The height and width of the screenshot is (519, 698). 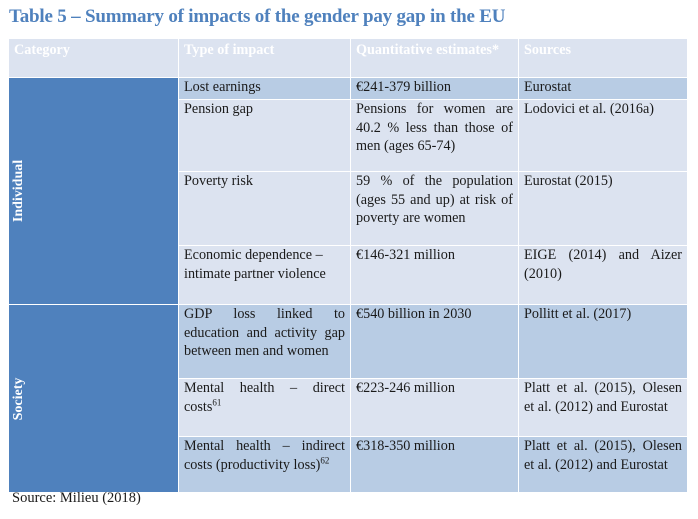 What do you see at coordinates (217, 401) in the screenshot?
I see `footnote-marker: 61` at bounding box center [217, 401].